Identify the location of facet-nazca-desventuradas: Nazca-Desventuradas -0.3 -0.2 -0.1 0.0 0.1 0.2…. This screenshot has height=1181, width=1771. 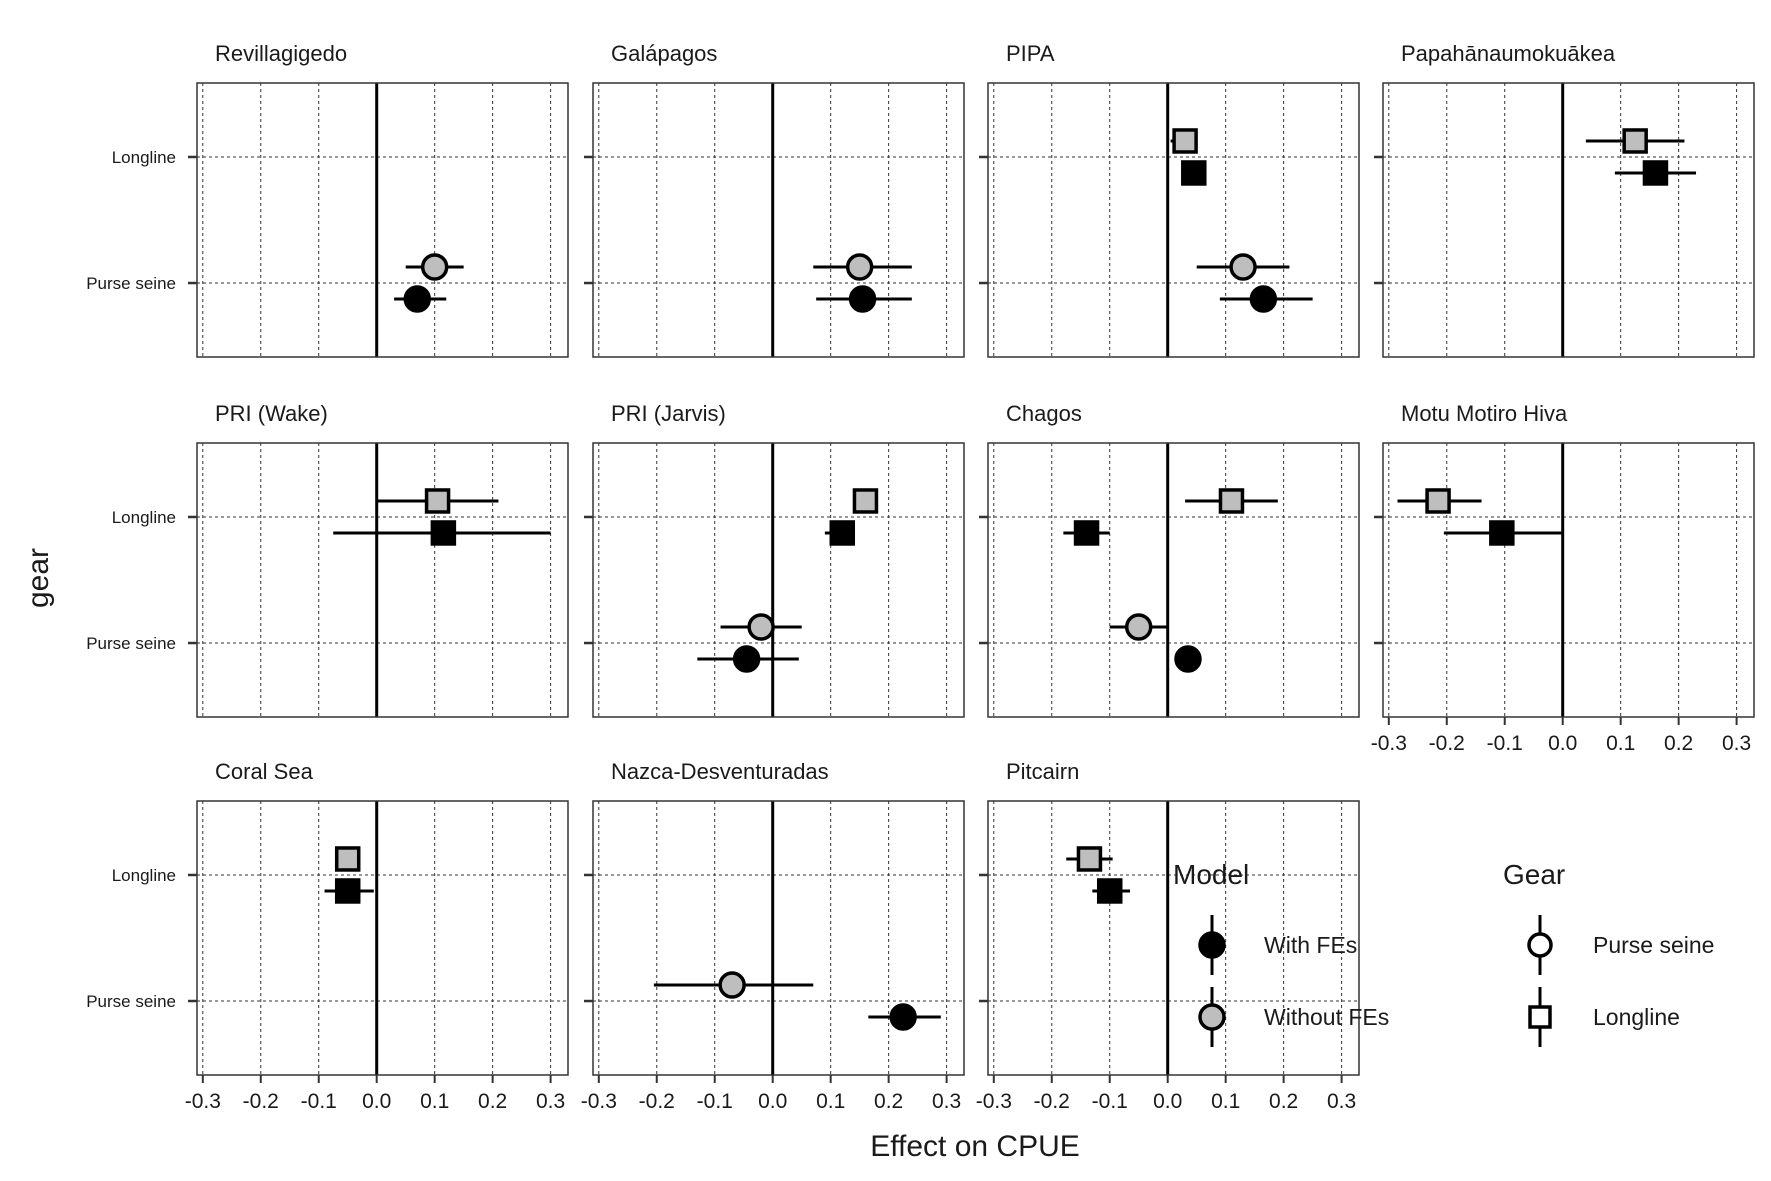
(773, 936).